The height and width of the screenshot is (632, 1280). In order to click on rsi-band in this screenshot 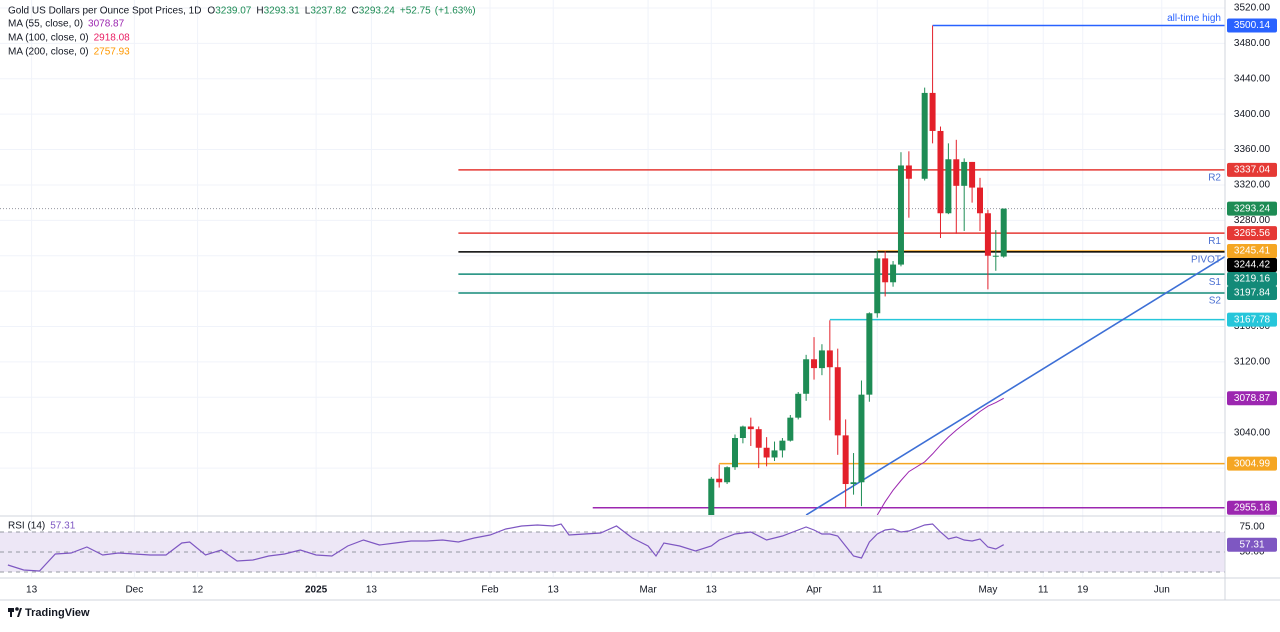, I will do `click(612, 552)`.